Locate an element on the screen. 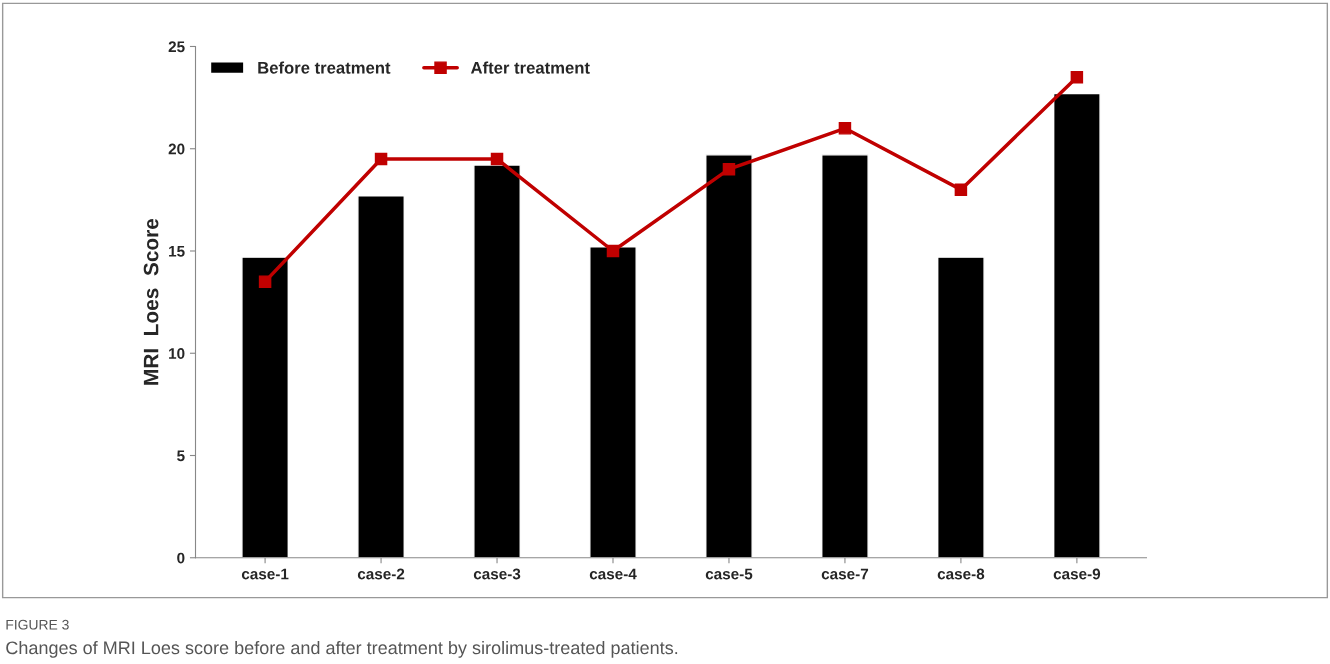 The width and height of the screenshot is (1330, 664). x-tick-label: case-3 is located at coordinates (497, 574).